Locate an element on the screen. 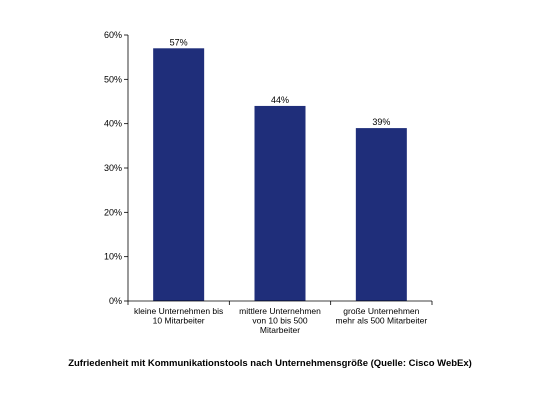 Image resolution: width=540 pixels, height=405 pixels. bar-value-label: 39% is located at coordinates (381, 122).